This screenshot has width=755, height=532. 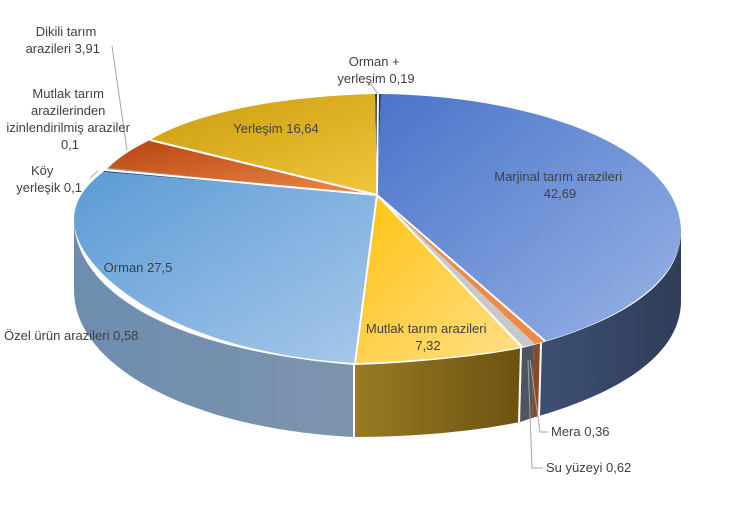 What do you see at coordinates (456, 271) in the screenshot?
I see `slice-su-yuzeyi` at bounding box center [456, 271].